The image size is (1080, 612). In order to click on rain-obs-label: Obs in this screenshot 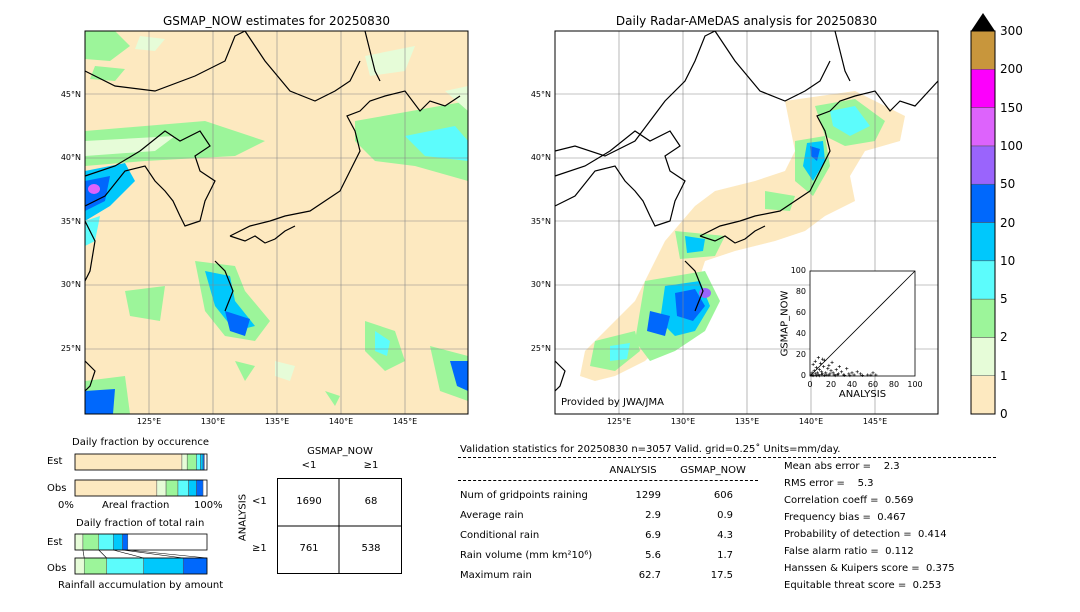, I will do `click(57, 568)`.